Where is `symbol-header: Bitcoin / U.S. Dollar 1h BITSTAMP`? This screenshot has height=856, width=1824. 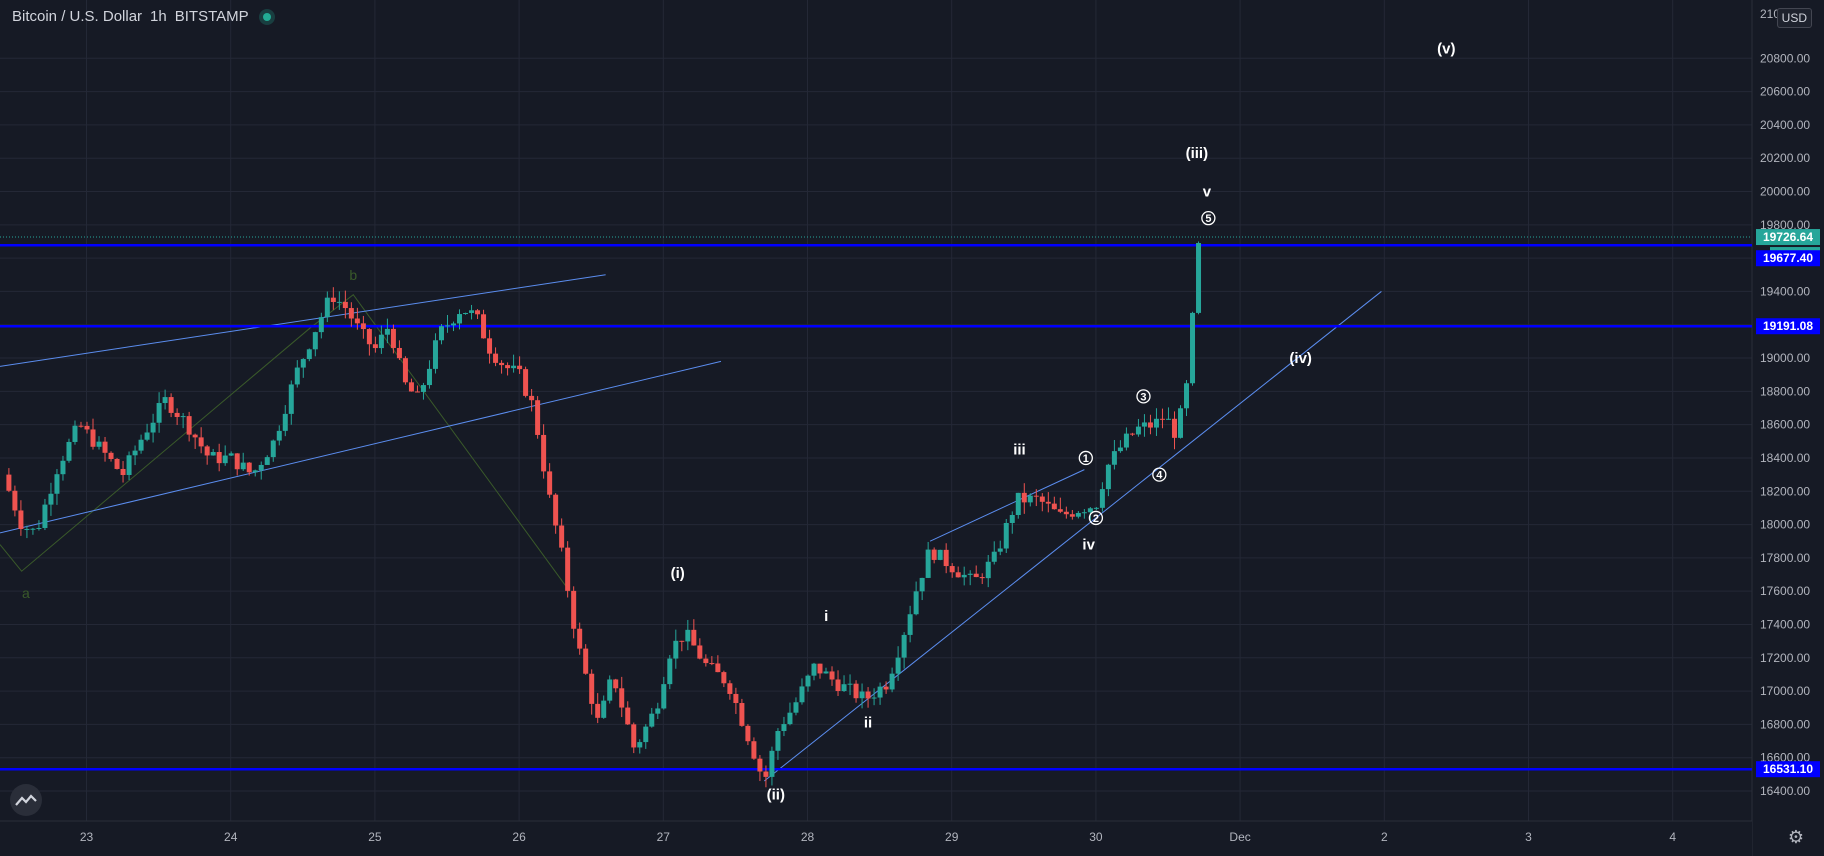
symbol-header: Bitcoin / U.S. Dollar 1h BITSTAMP is located at coordinates (141, 16).